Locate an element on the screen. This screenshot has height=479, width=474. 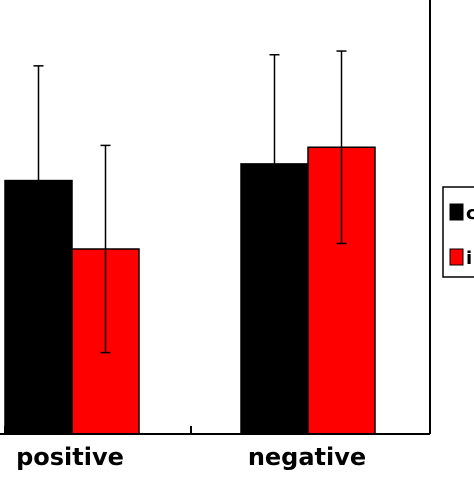
x-tick-labels-layer: positive negative is located at coordinates (191, 457).